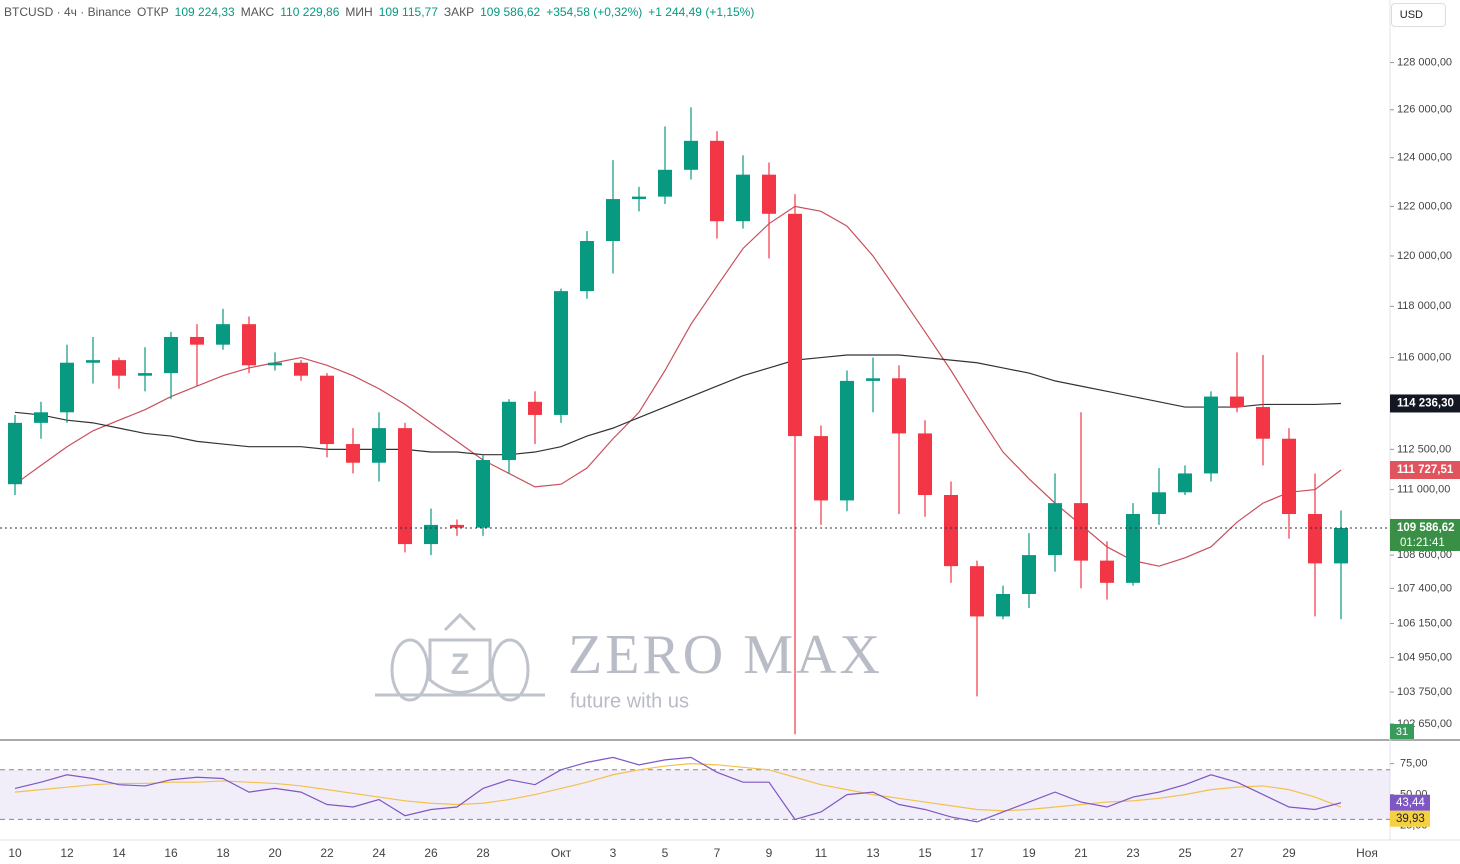 The height and width of the screenshot is (864, 1460). Describe the element at coordinates (1422, 543) in the screenshot. I see `price-timer: 01:21:41` at that location.